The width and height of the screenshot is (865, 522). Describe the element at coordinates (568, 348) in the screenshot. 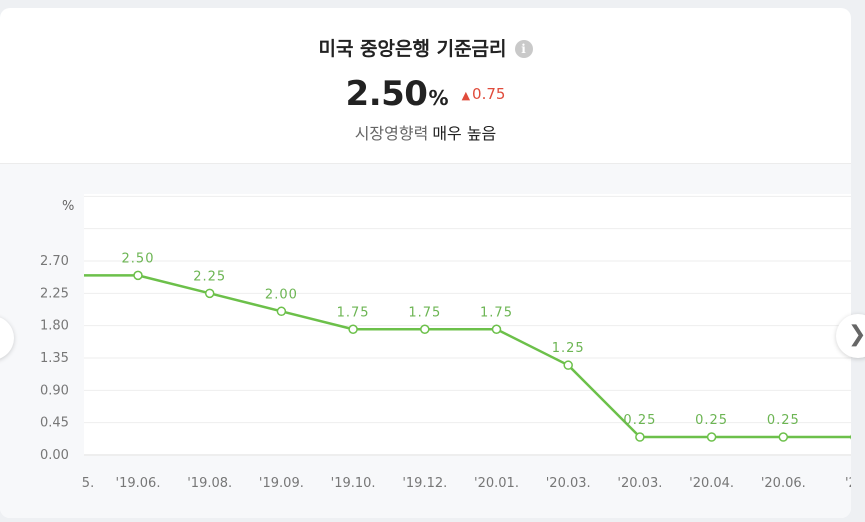

I see `data-label: 1.25` at that location.